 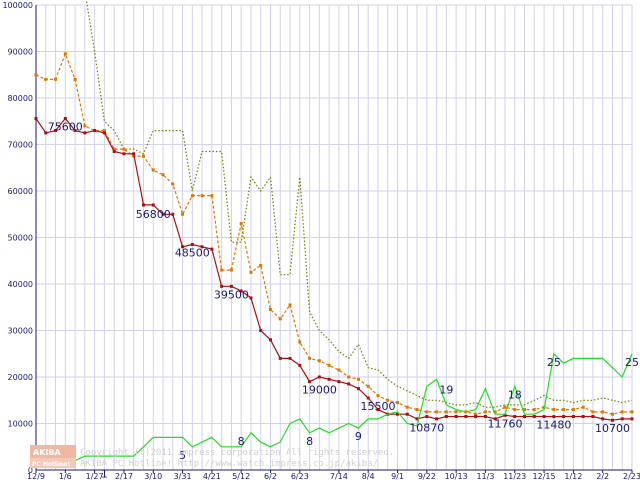 What do you see at coordinates (212, 476) in the screenshot?
I see `x-tick-label: 4/21` at bounding box center [212, 476].